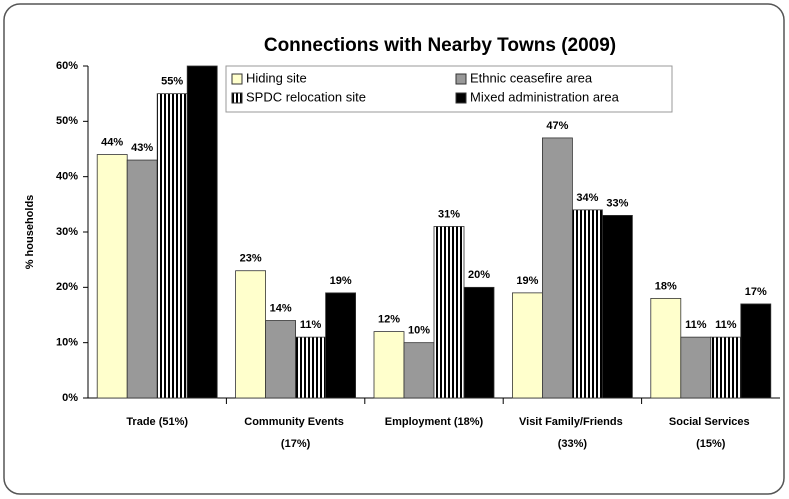 The image size is (789, 499). Describe the element at coordinates (666, 286) in the screenshot. I see `value-label: 18%` at that location.